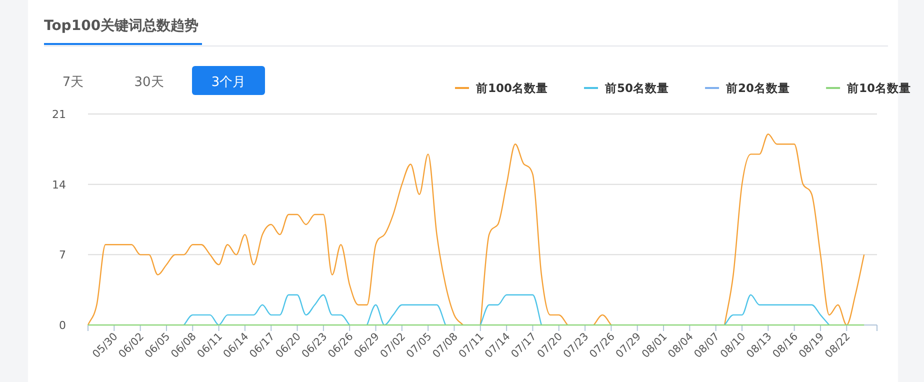 The height and width of the screenshot is (382, 924). What do you see at coordinates (62, 255) in the screenshot?
I see `y-tick-label: 7` at bounding box center [62, 255].